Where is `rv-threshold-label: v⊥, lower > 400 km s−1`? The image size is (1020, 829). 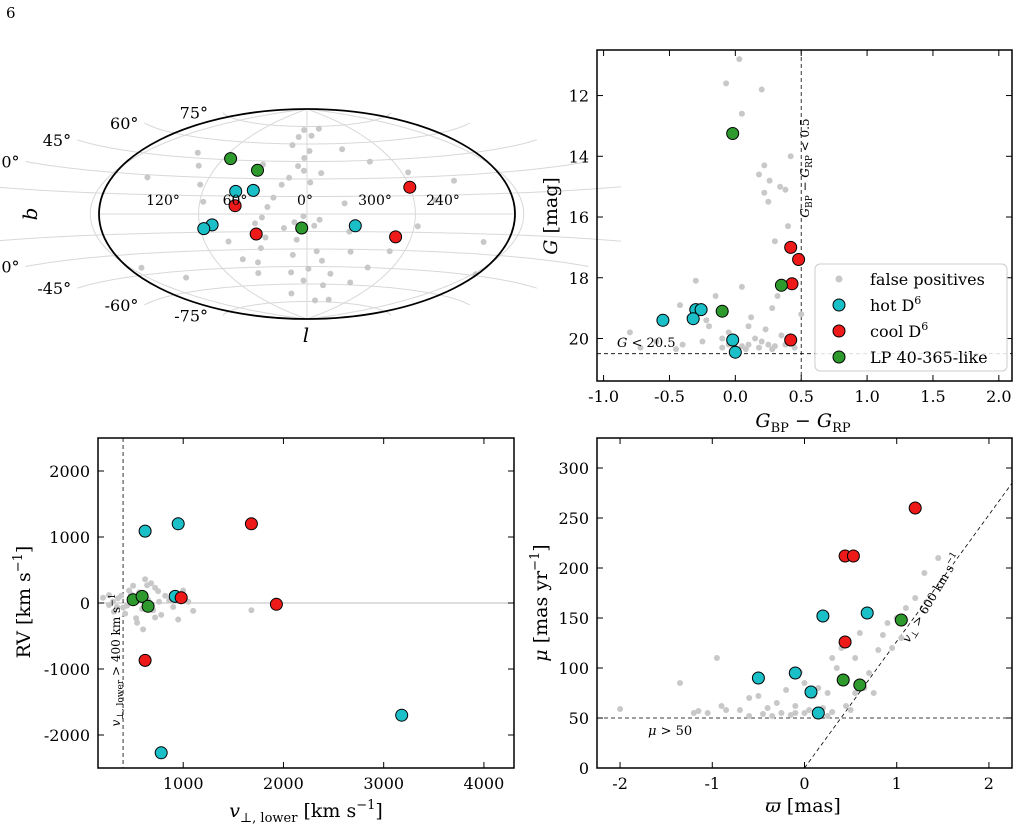 rv-threshold-label: v⊥, lower > 400 km s−1 is located at coordinates (117, 660).